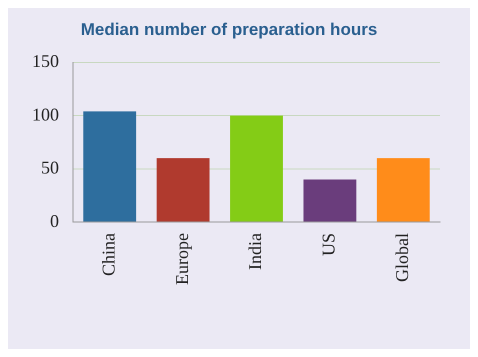  I want to click on x-tick-label: US, so click(328, 244).